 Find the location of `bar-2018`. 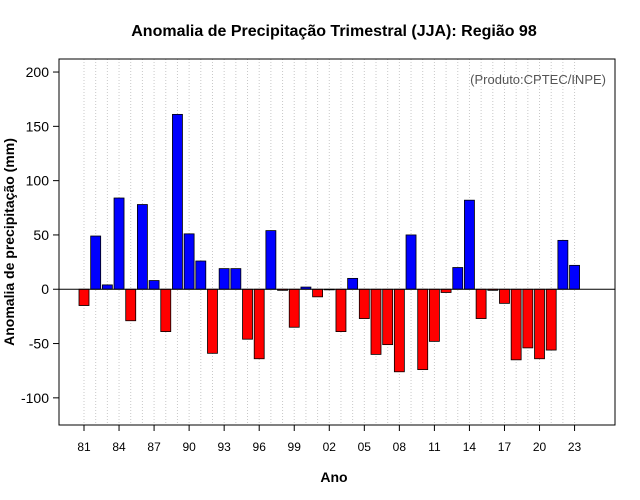

bar-2018 is located at coordinates (516, 324).